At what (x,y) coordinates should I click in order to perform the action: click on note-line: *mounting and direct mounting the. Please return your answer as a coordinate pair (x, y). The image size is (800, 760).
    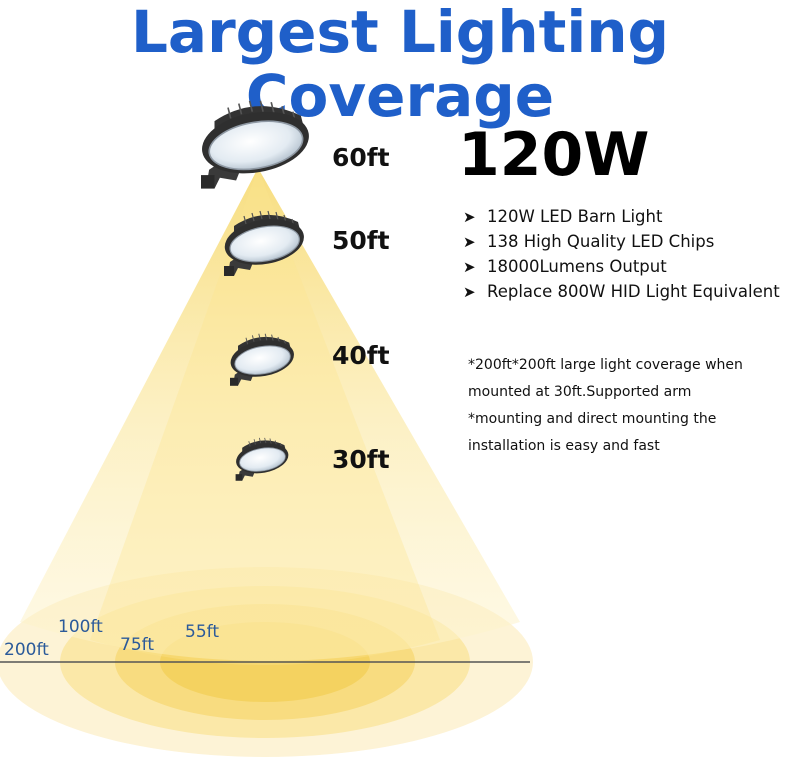
    Looking at the image, I should click on (592, 419).